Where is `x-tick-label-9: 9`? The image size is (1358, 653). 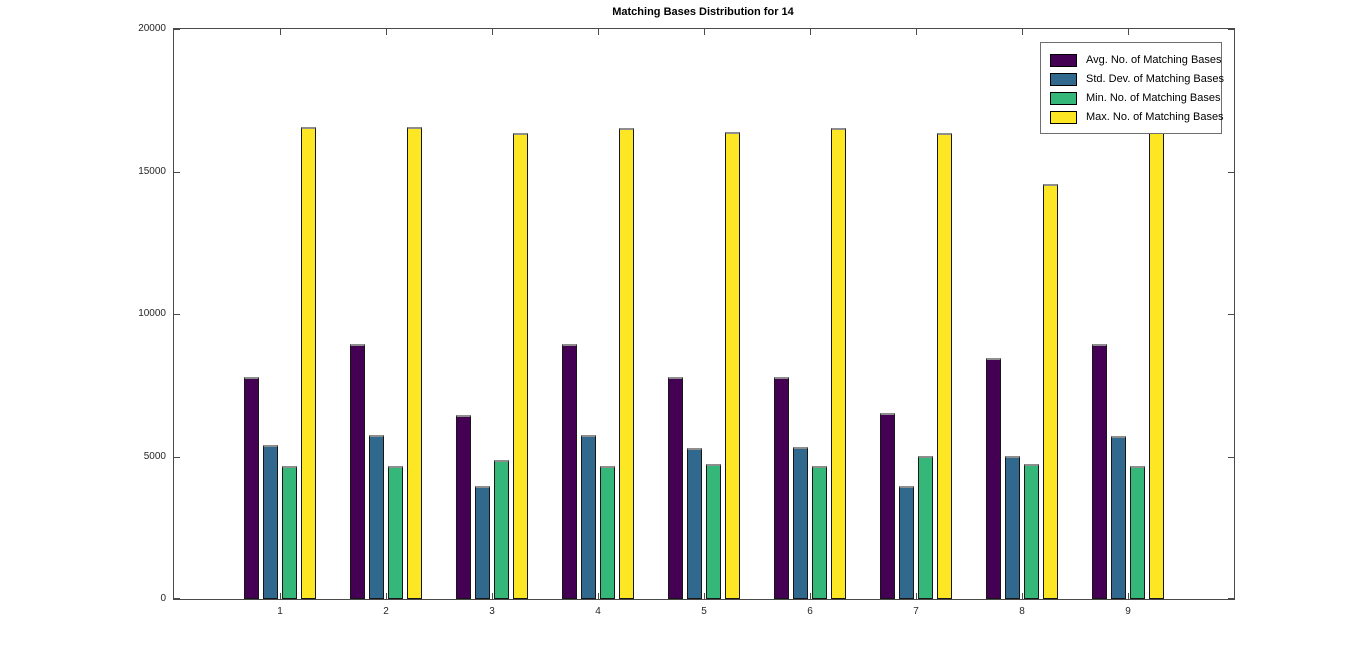 x-tick-label-9: 9 is located at coordinates (1128, 611).